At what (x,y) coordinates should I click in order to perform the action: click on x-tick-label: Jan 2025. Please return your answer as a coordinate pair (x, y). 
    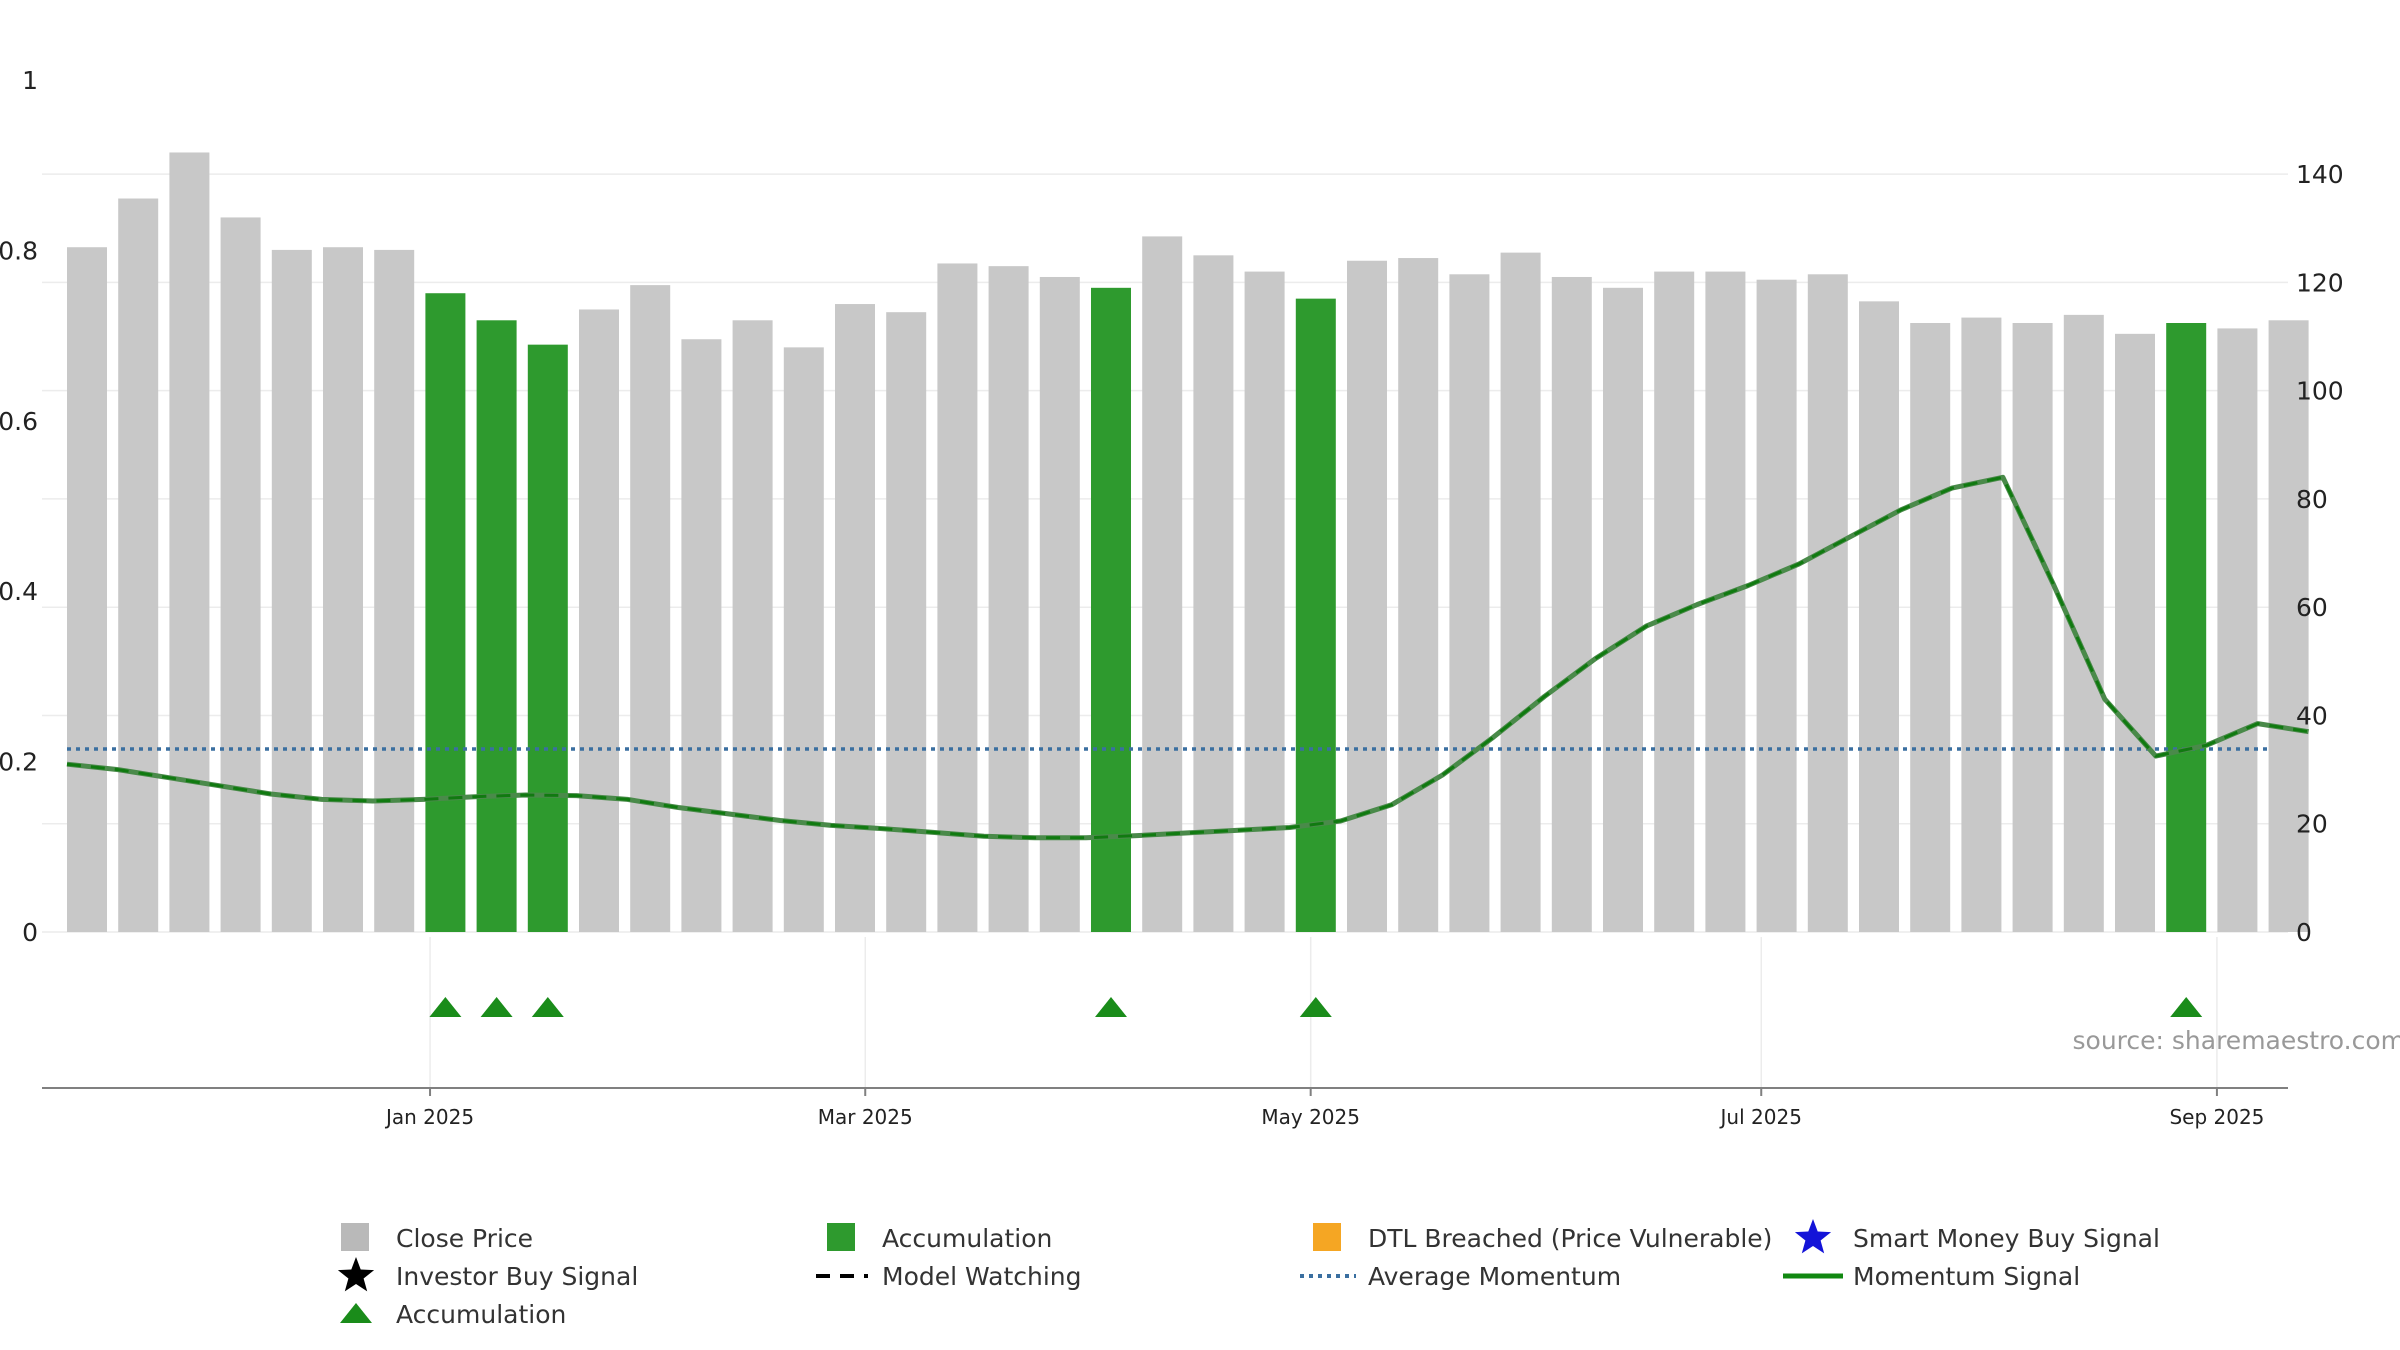
    Looking at the image, I should click on (429, 1117).